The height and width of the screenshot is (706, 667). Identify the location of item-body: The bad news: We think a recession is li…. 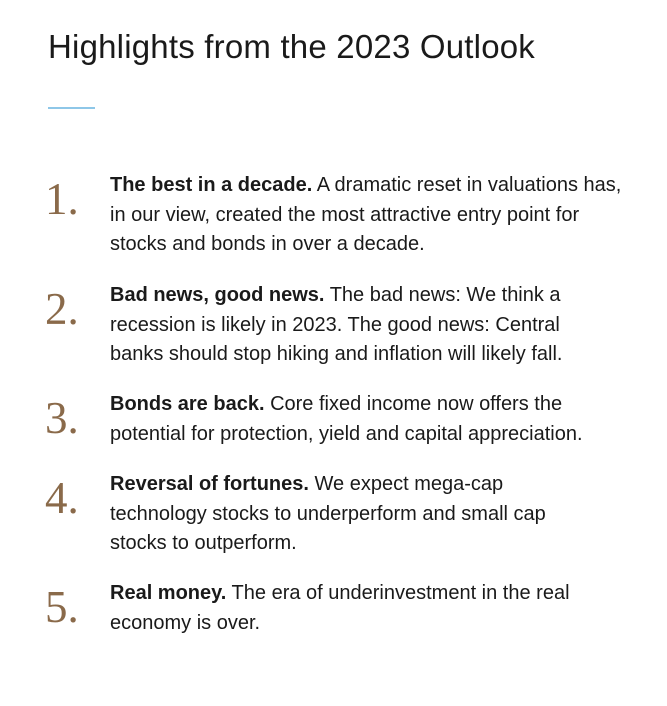
(336, 324).